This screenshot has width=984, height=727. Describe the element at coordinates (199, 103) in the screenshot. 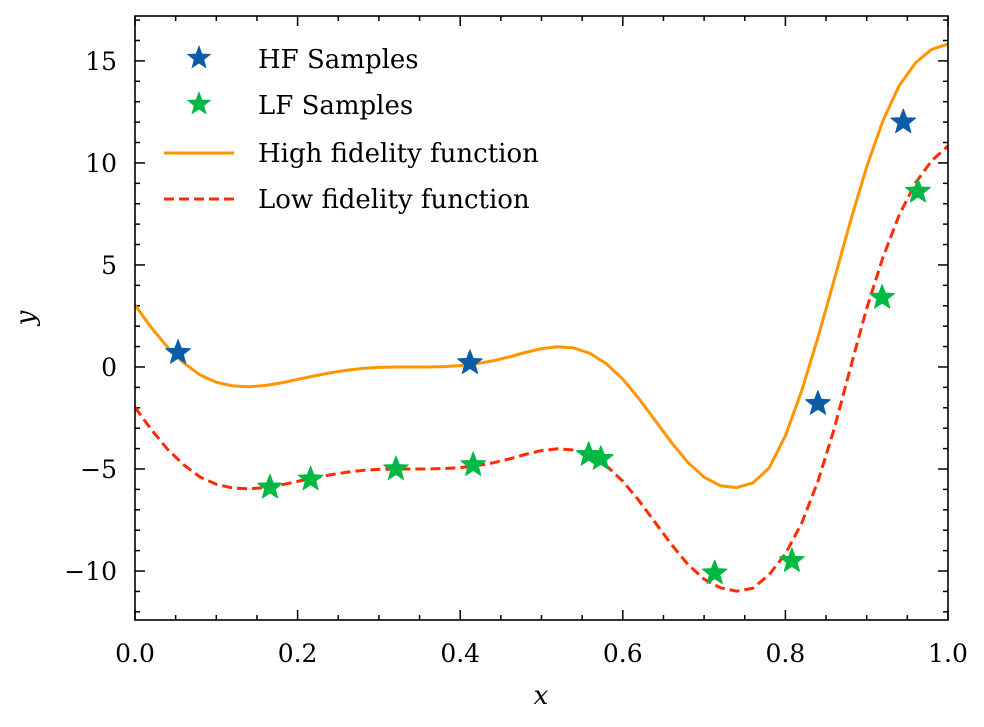

I see `legend-marker-lf-samples` at that location.